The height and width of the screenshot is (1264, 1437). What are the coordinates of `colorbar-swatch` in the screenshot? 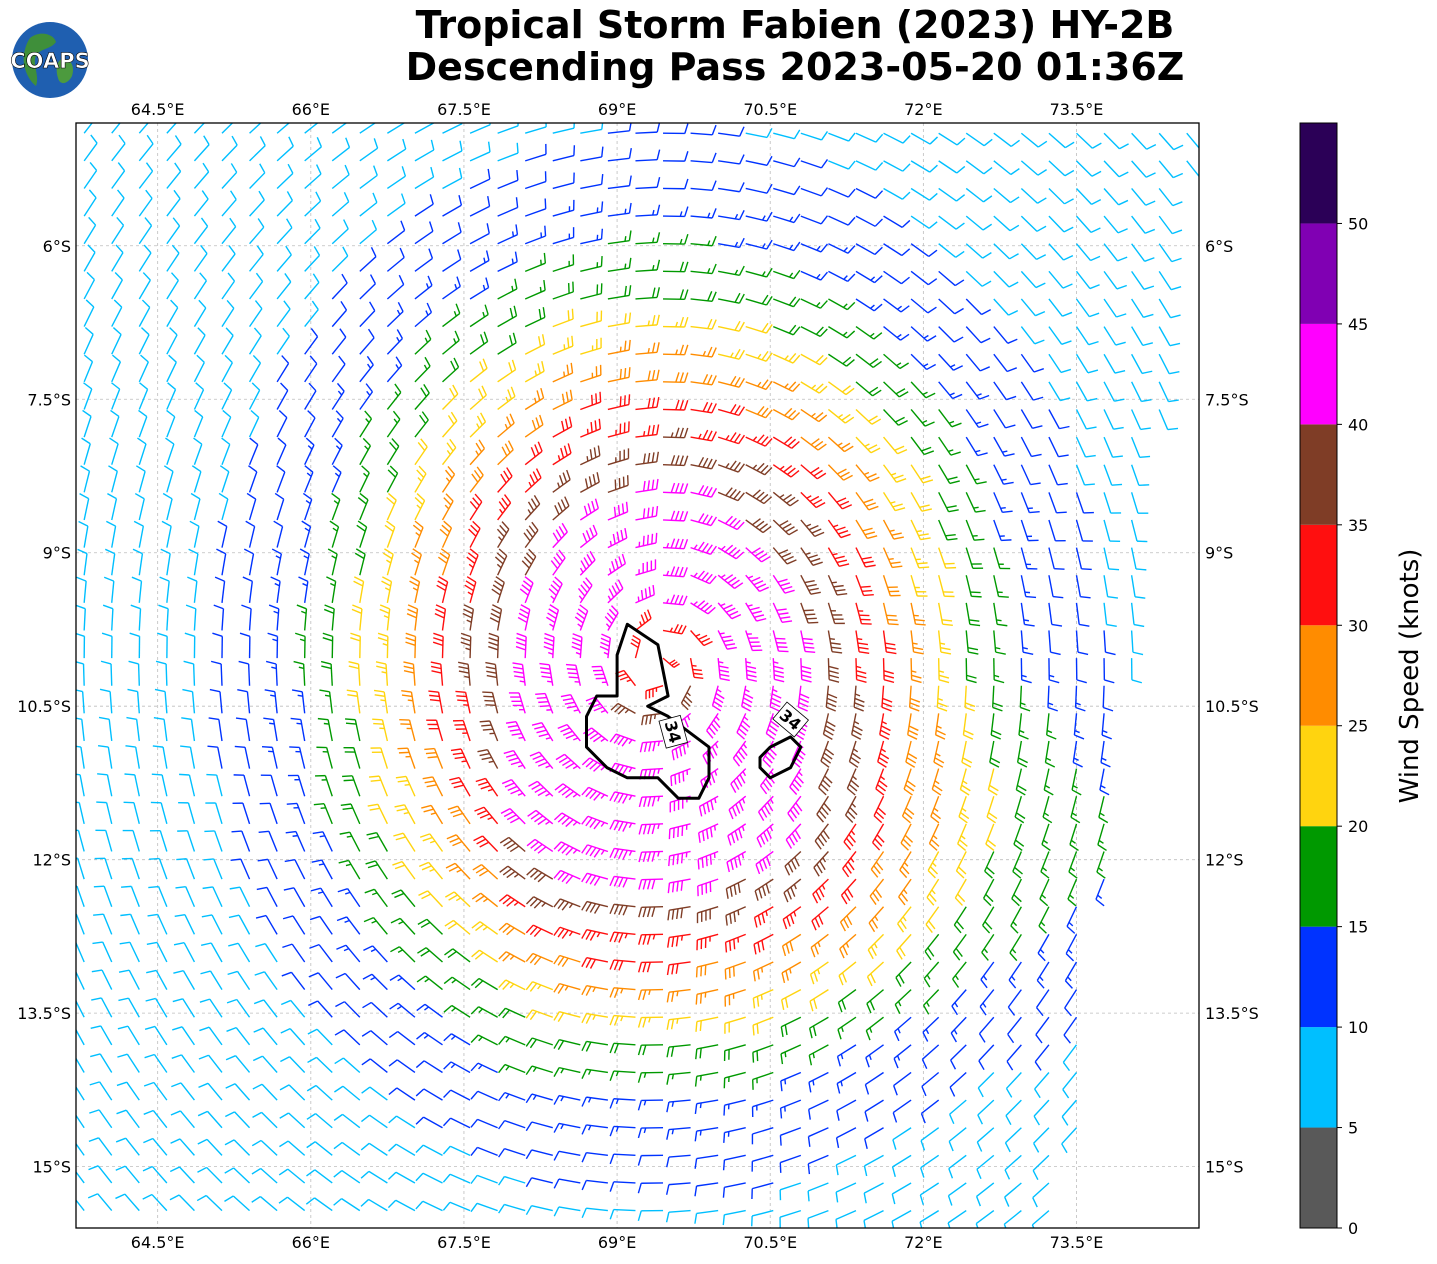 It's located at (1318, 575).